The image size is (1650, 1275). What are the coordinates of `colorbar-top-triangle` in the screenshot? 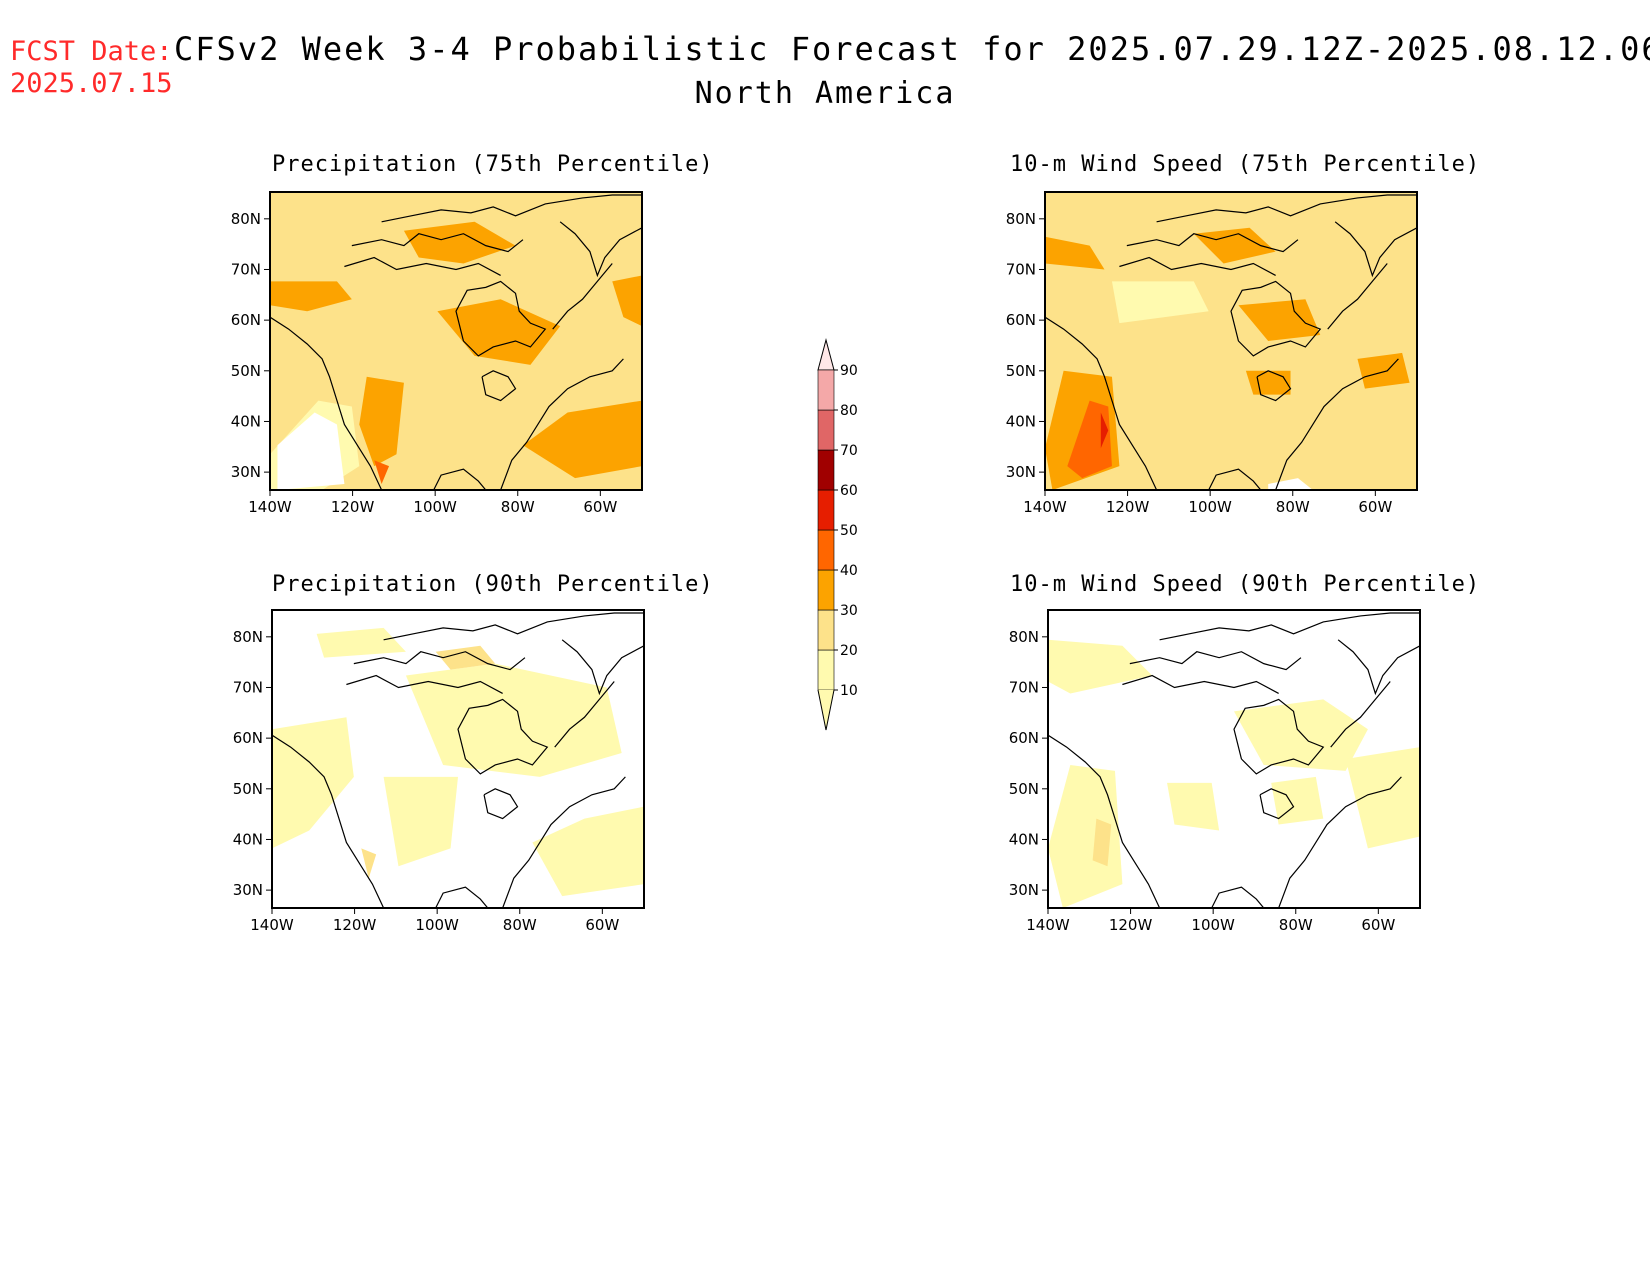 It's located at (826, 354).